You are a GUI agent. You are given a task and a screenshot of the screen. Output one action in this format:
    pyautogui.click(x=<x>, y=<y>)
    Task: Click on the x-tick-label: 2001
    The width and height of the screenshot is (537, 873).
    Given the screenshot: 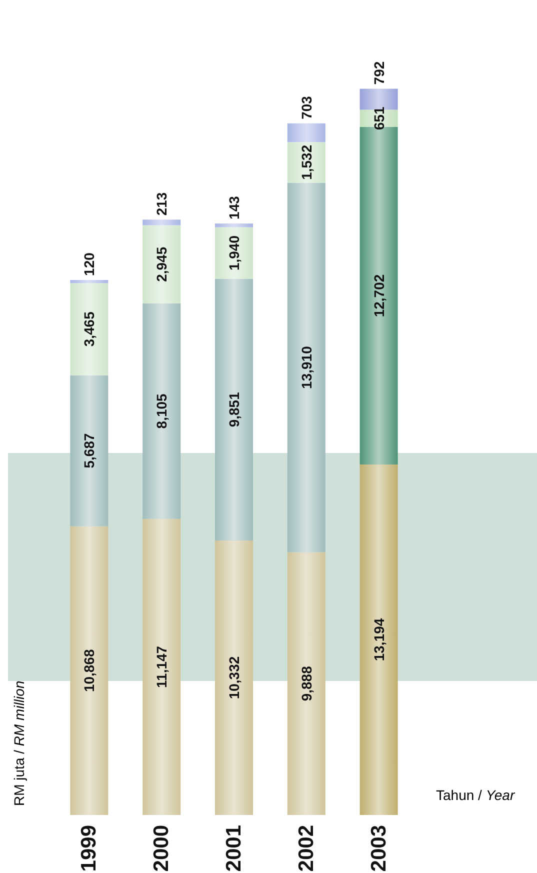 What is the action you would take?
    pyautogui.click(x=234, y=848)
    